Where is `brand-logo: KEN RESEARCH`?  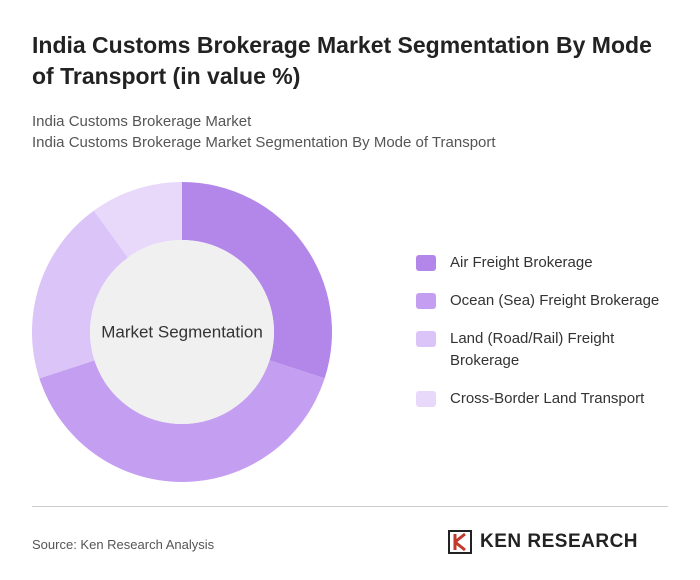 brand-logo: KEN RESEARCH is located at coordinates (543, 542).